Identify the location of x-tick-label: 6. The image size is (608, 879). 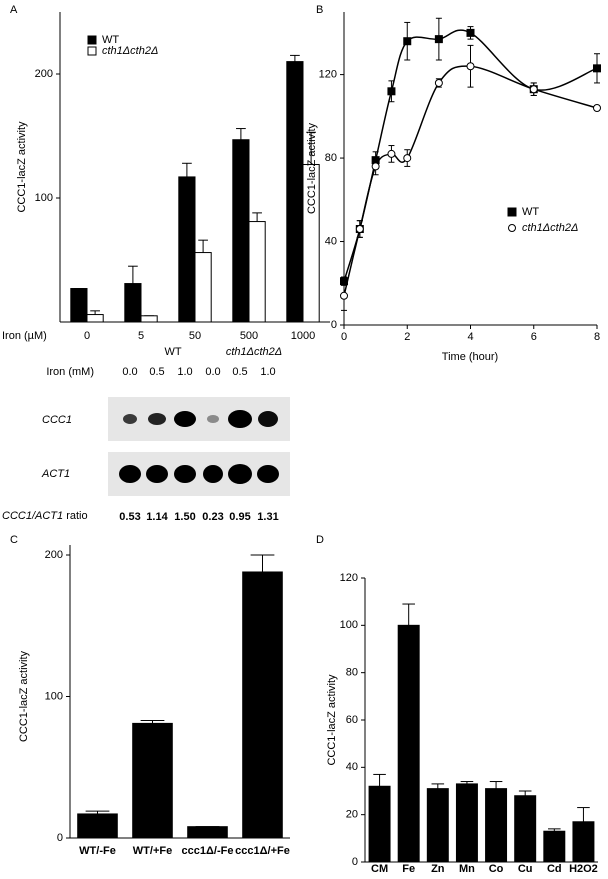
(534, 337).